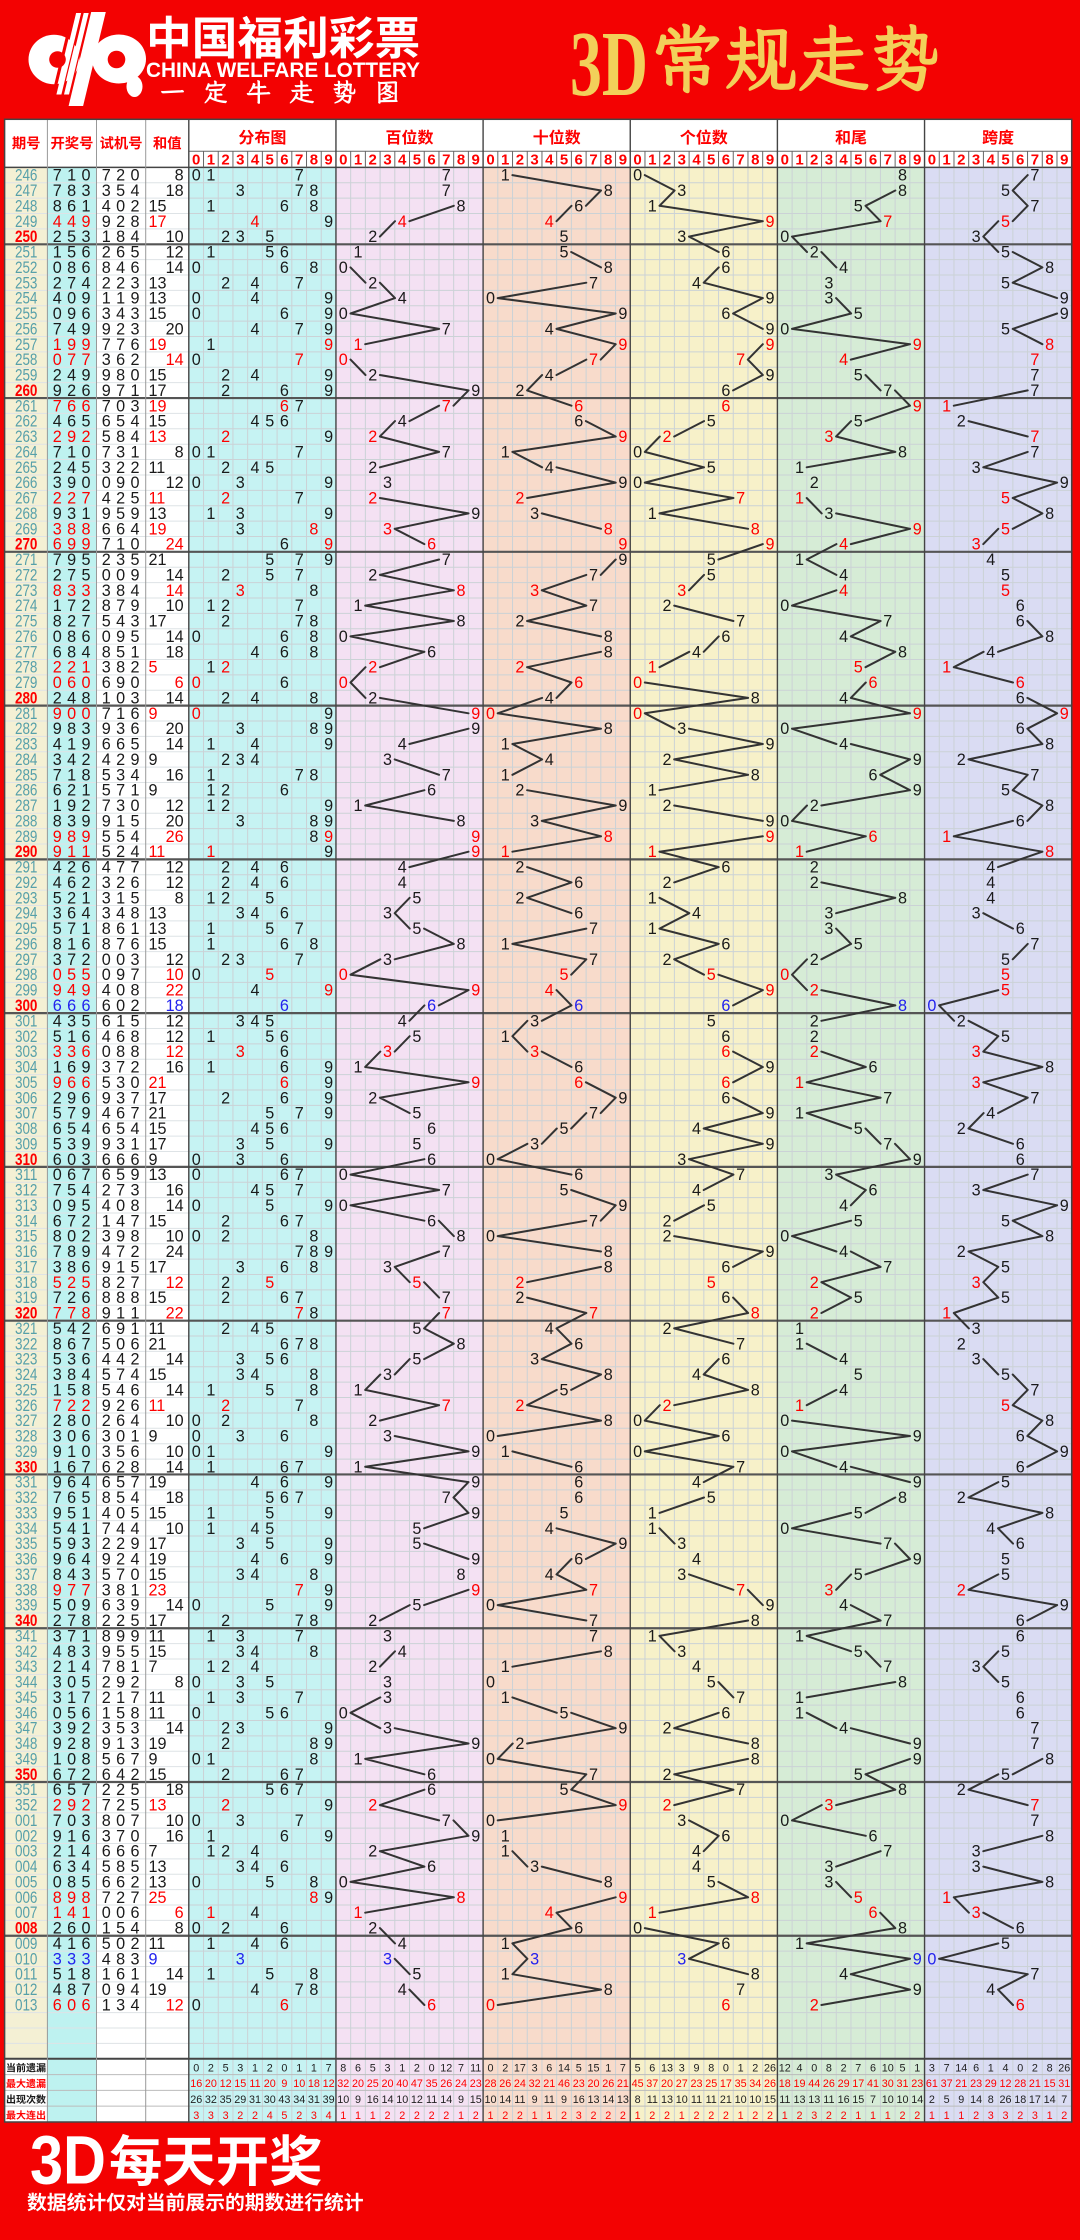 The height and width of the screenshot is (2240, 1080). I want to click on svg-text: 13, so click(158, 437).